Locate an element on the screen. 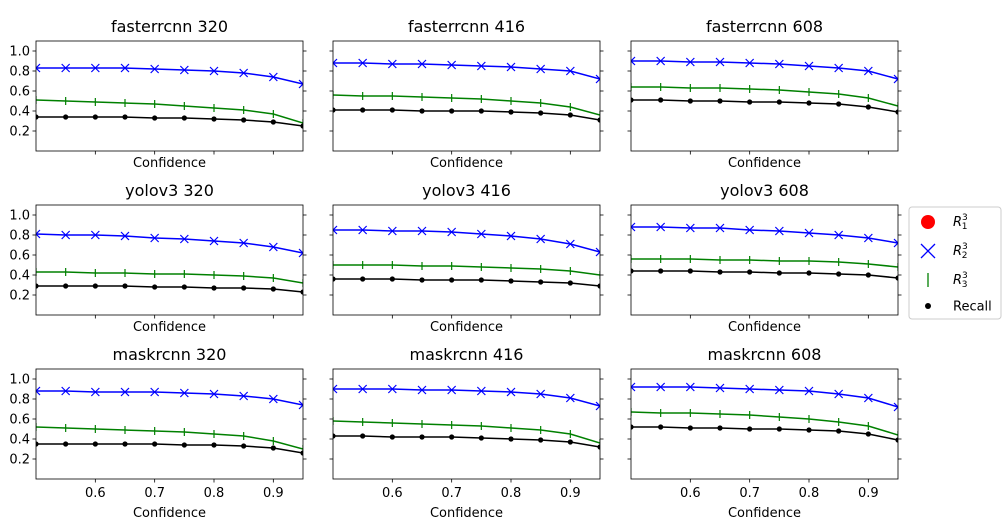  y-tick-label: 0.2 is located at coordinates (19, 132).